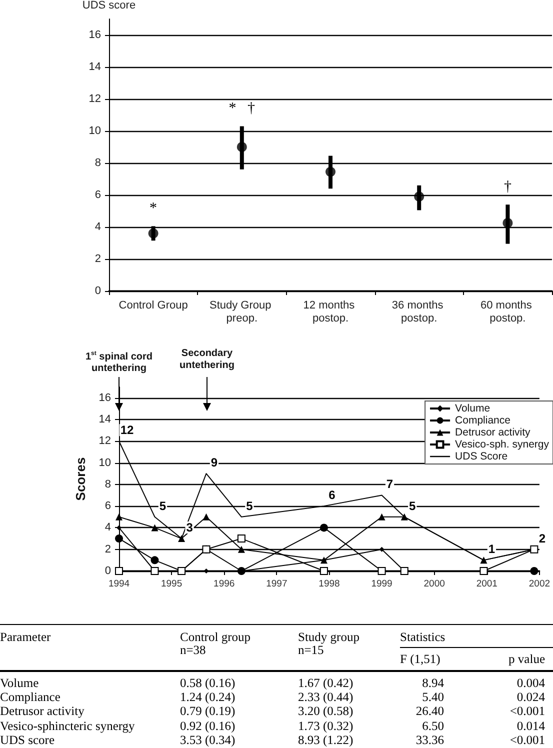  What do you see at coordinates (329, 584) in the screenshot?
I see `x-tick-label: 1998` at bounding box center [329, 584].